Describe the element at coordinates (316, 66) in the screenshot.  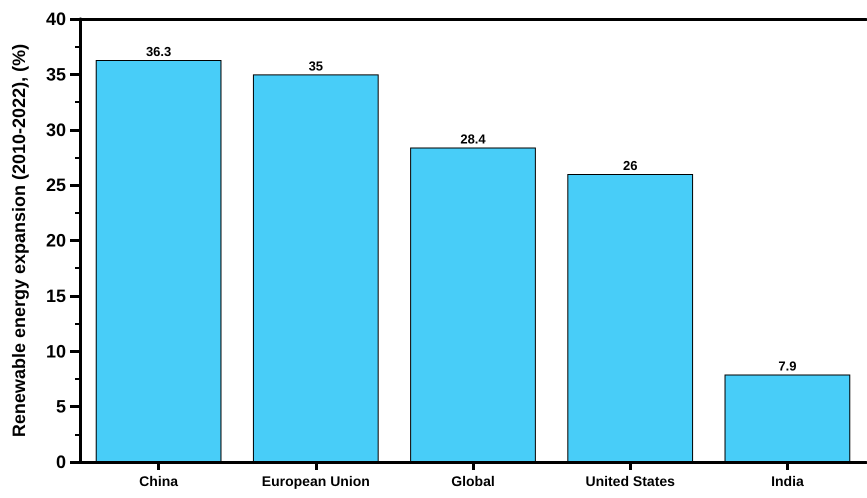
I see `data-label: 35` at that location.